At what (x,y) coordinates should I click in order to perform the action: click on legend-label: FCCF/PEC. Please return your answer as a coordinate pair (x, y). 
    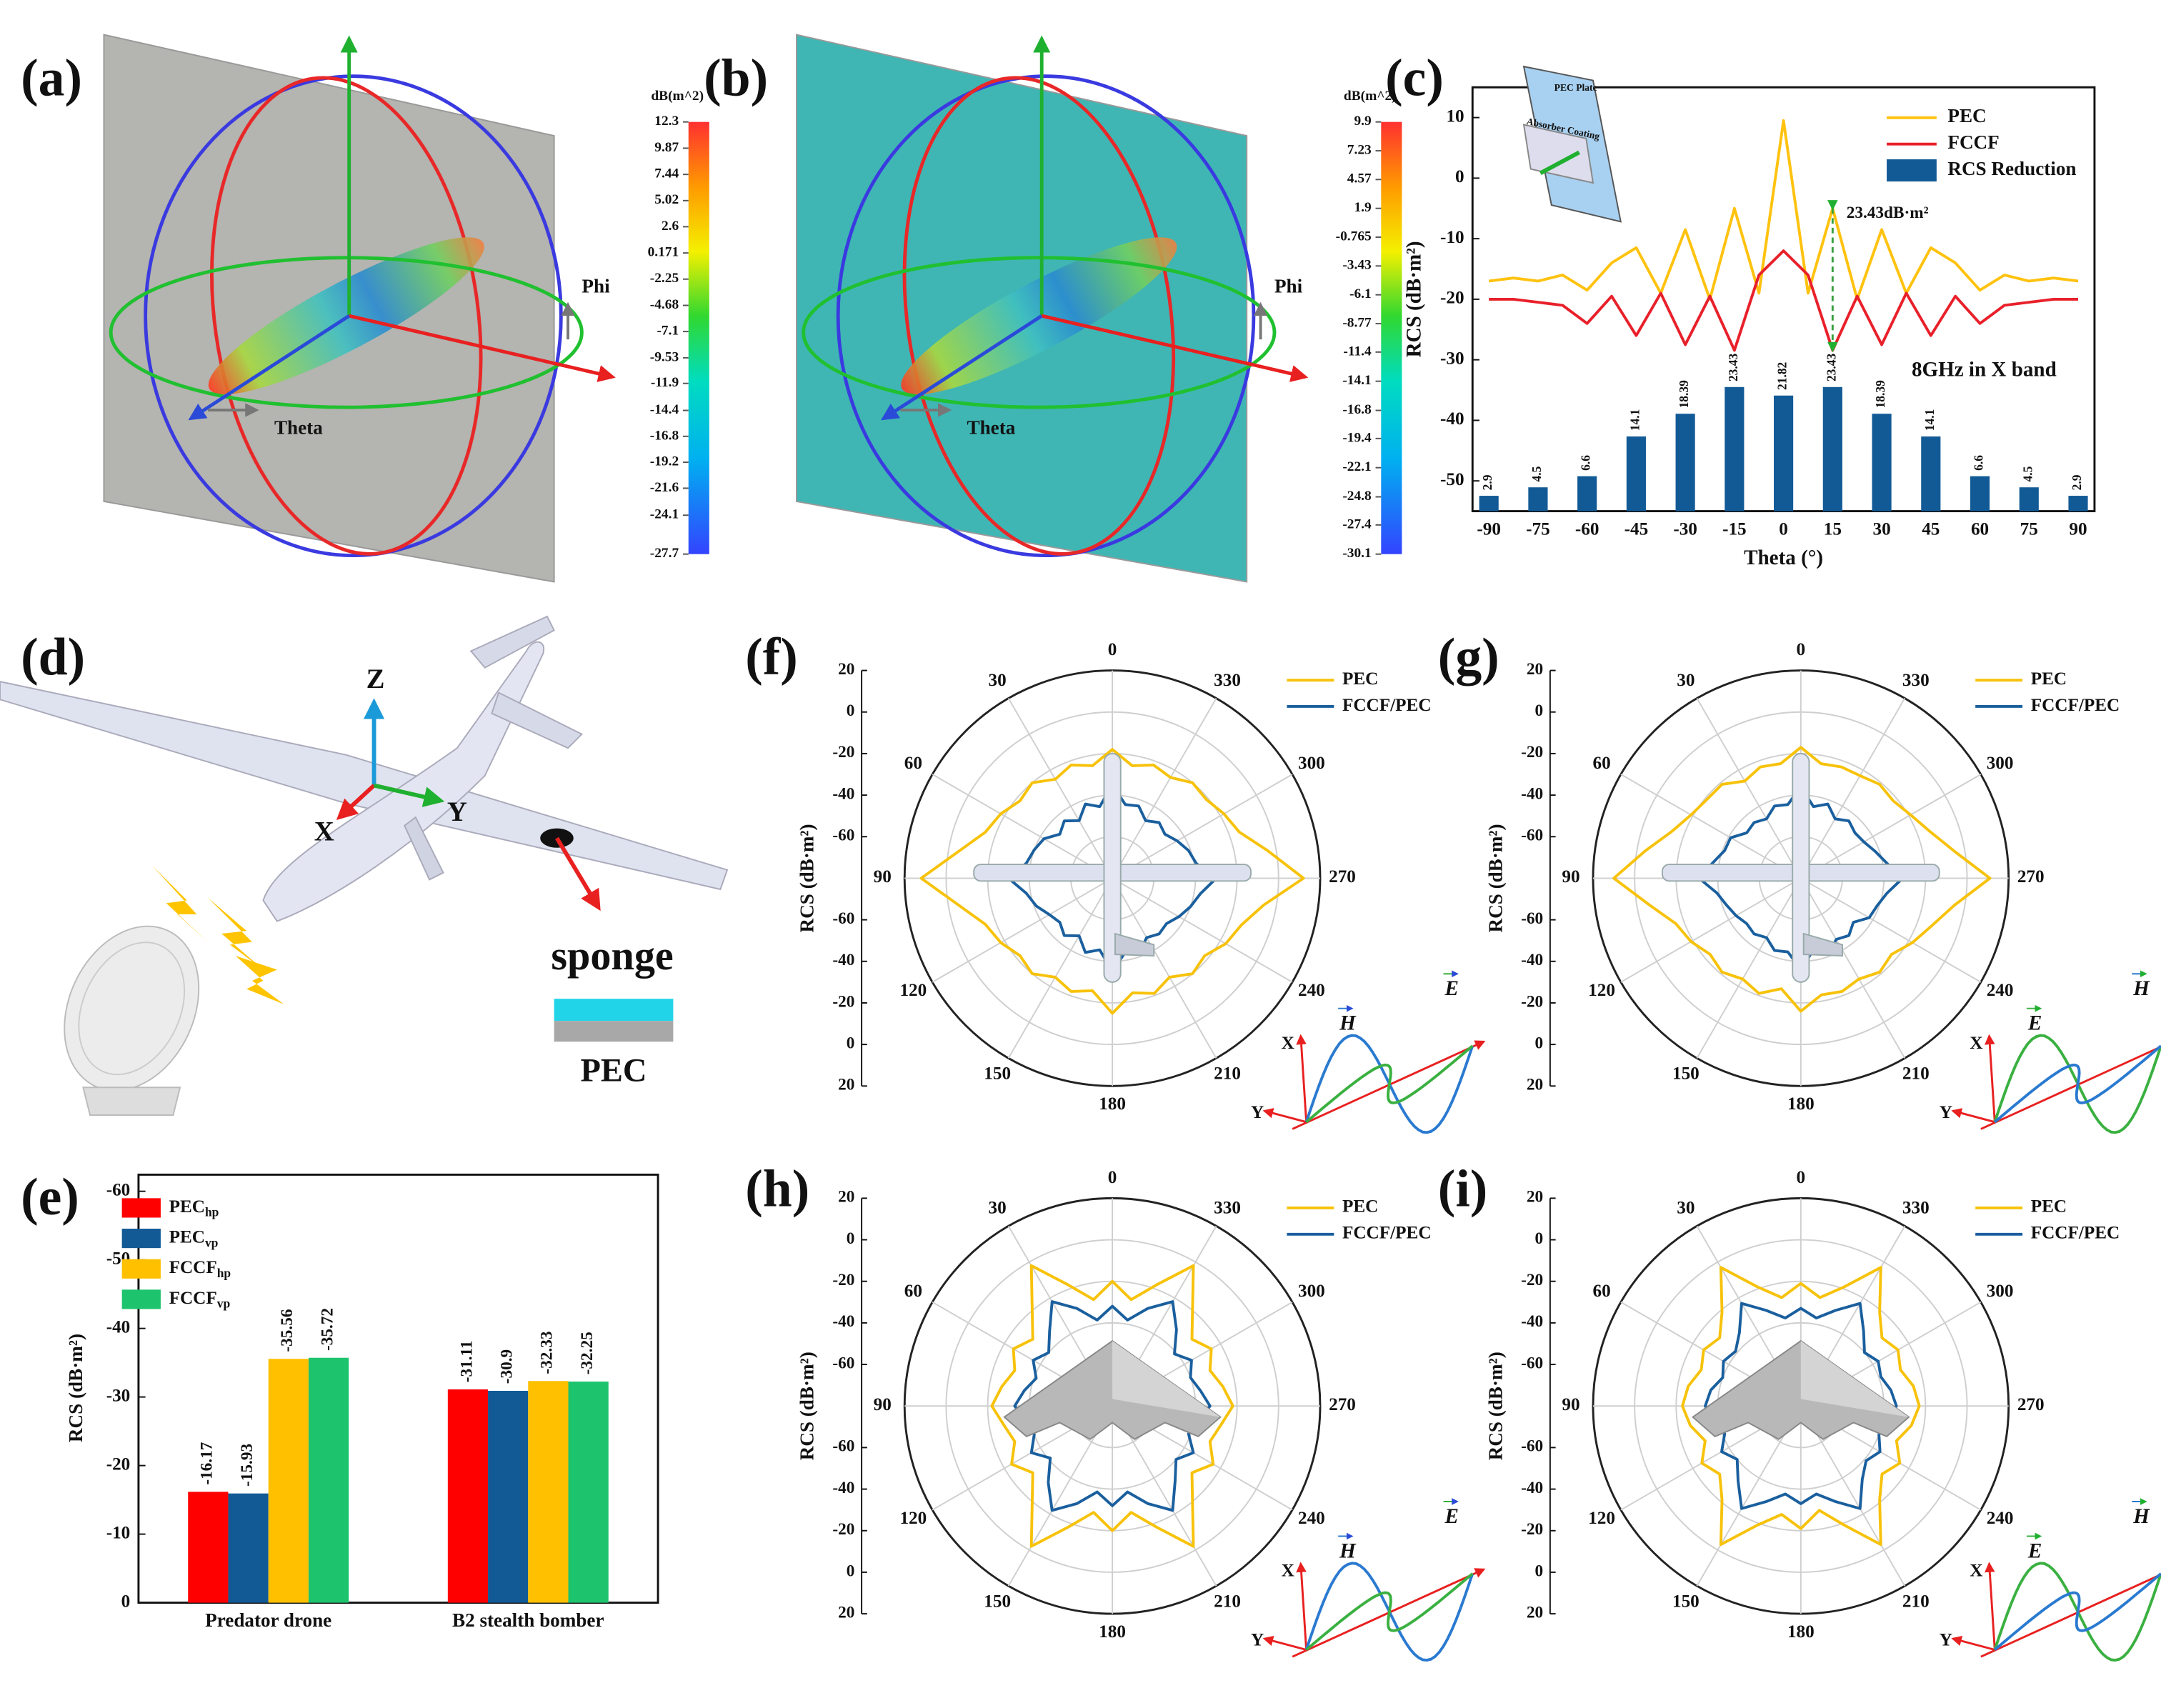
    Looking at the image, I should click on (2075, 705).